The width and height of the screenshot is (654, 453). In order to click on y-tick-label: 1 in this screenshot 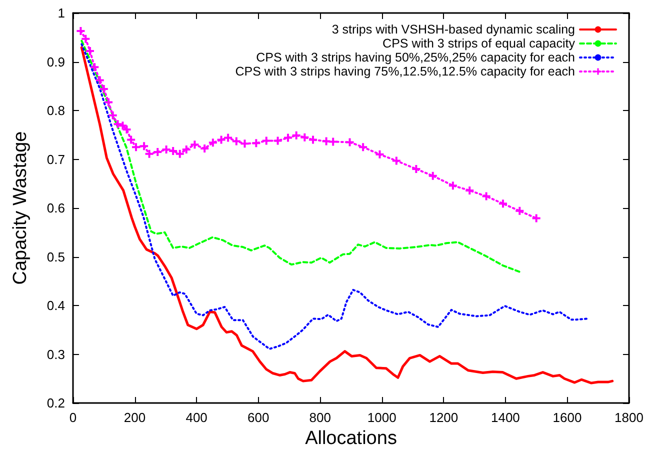, I will do `click(61, 13)`.